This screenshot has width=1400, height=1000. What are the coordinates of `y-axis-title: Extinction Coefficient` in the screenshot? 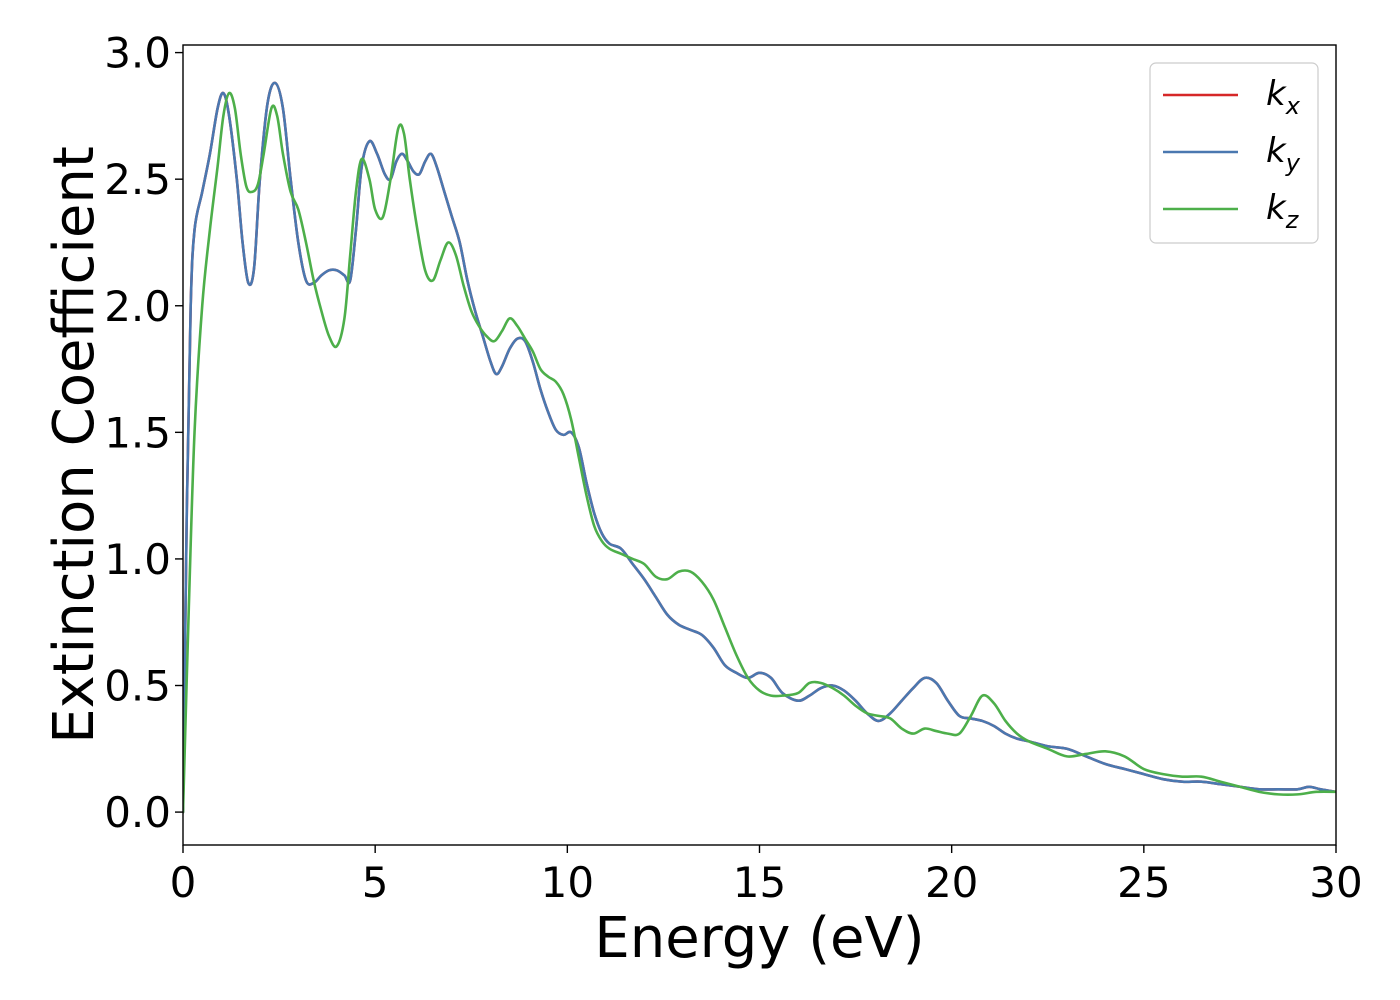 It's located at (74, 445).